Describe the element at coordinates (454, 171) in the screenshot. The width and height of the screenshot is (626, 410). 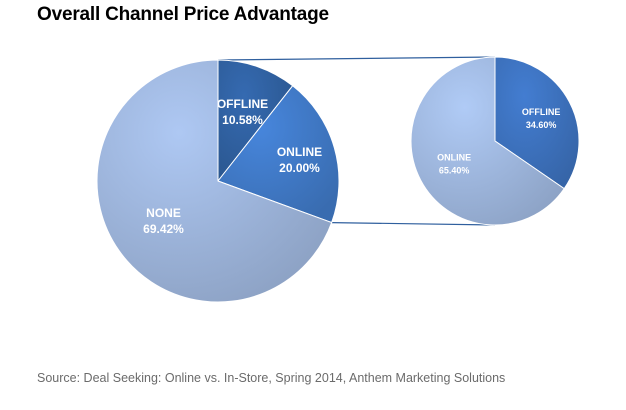
I see `detail-value-online: 65.40%` at that location.